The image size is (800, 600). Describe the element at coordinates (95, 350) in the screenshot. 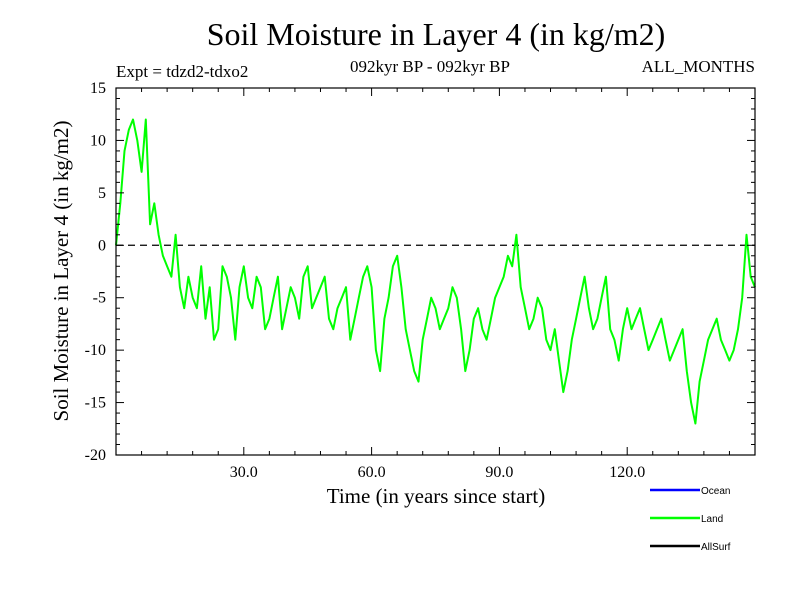

I see `y-tick-label: -10` at that location.